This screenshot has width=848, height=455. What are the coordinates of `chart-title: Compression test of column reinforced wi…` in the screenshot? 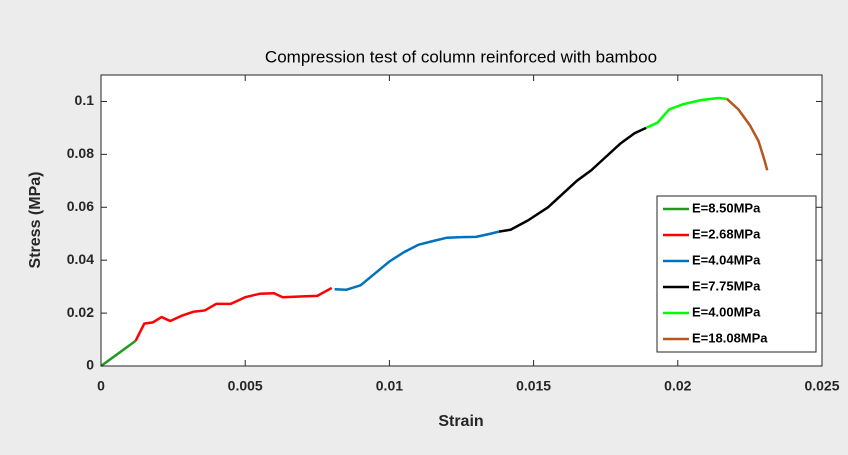 It's located at (461, 56).